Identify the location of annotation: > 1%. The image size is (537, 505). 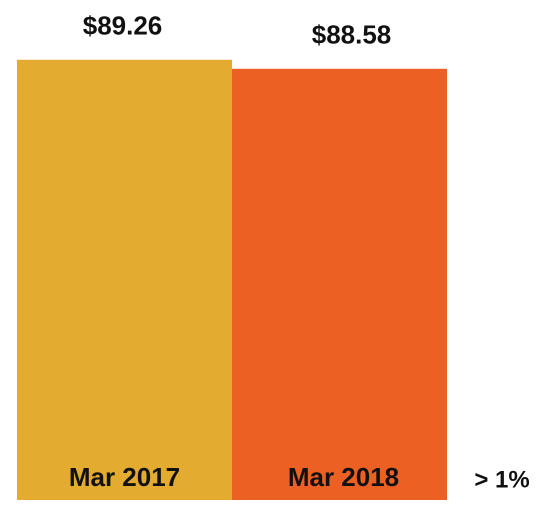
(501, 479).